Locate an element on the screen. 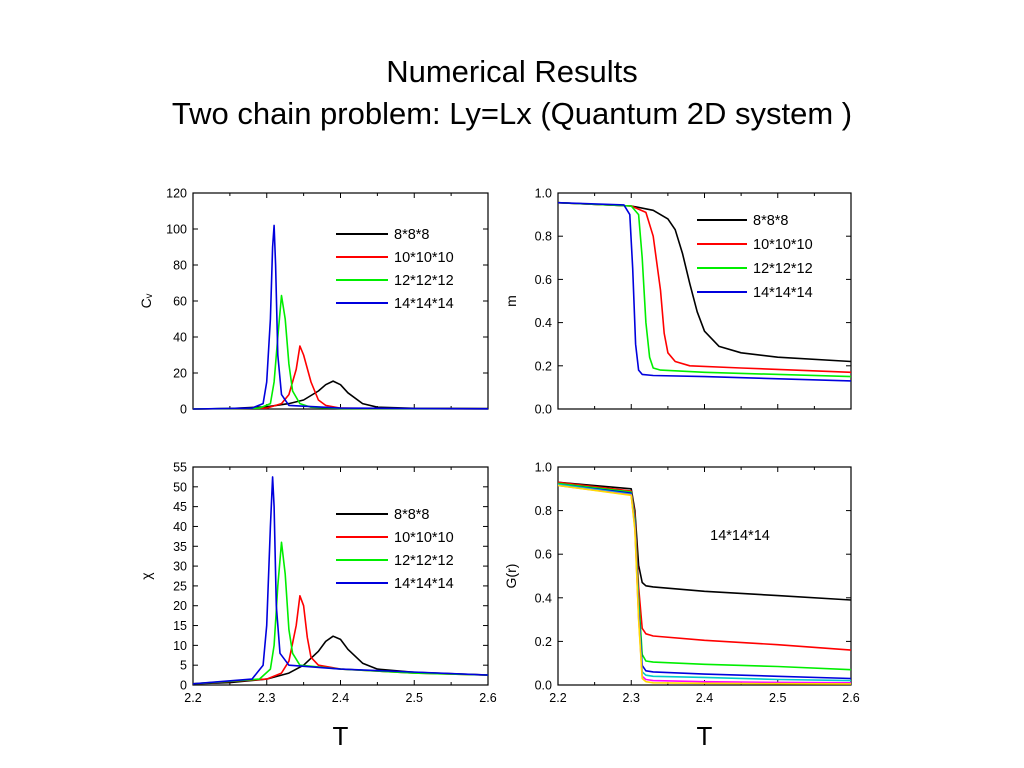 The width and height of the screenshot is (1024, 768). y-tick-label: 55 is located at coordinates (180, 468).